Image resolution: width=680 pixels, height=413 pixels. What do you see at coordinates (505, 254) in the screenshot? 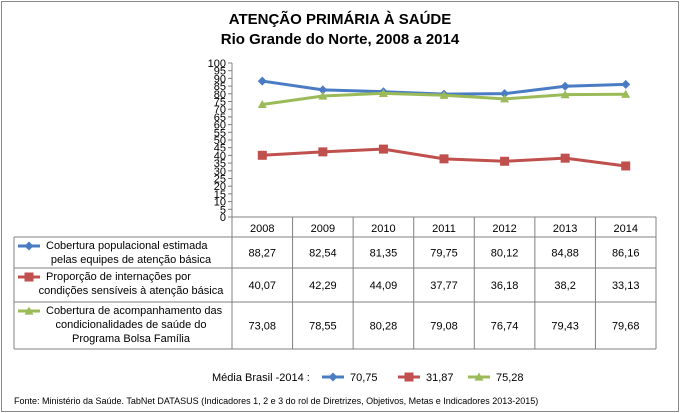
I see `table-cell-value: 80,12` at bounding box center [505, 254].